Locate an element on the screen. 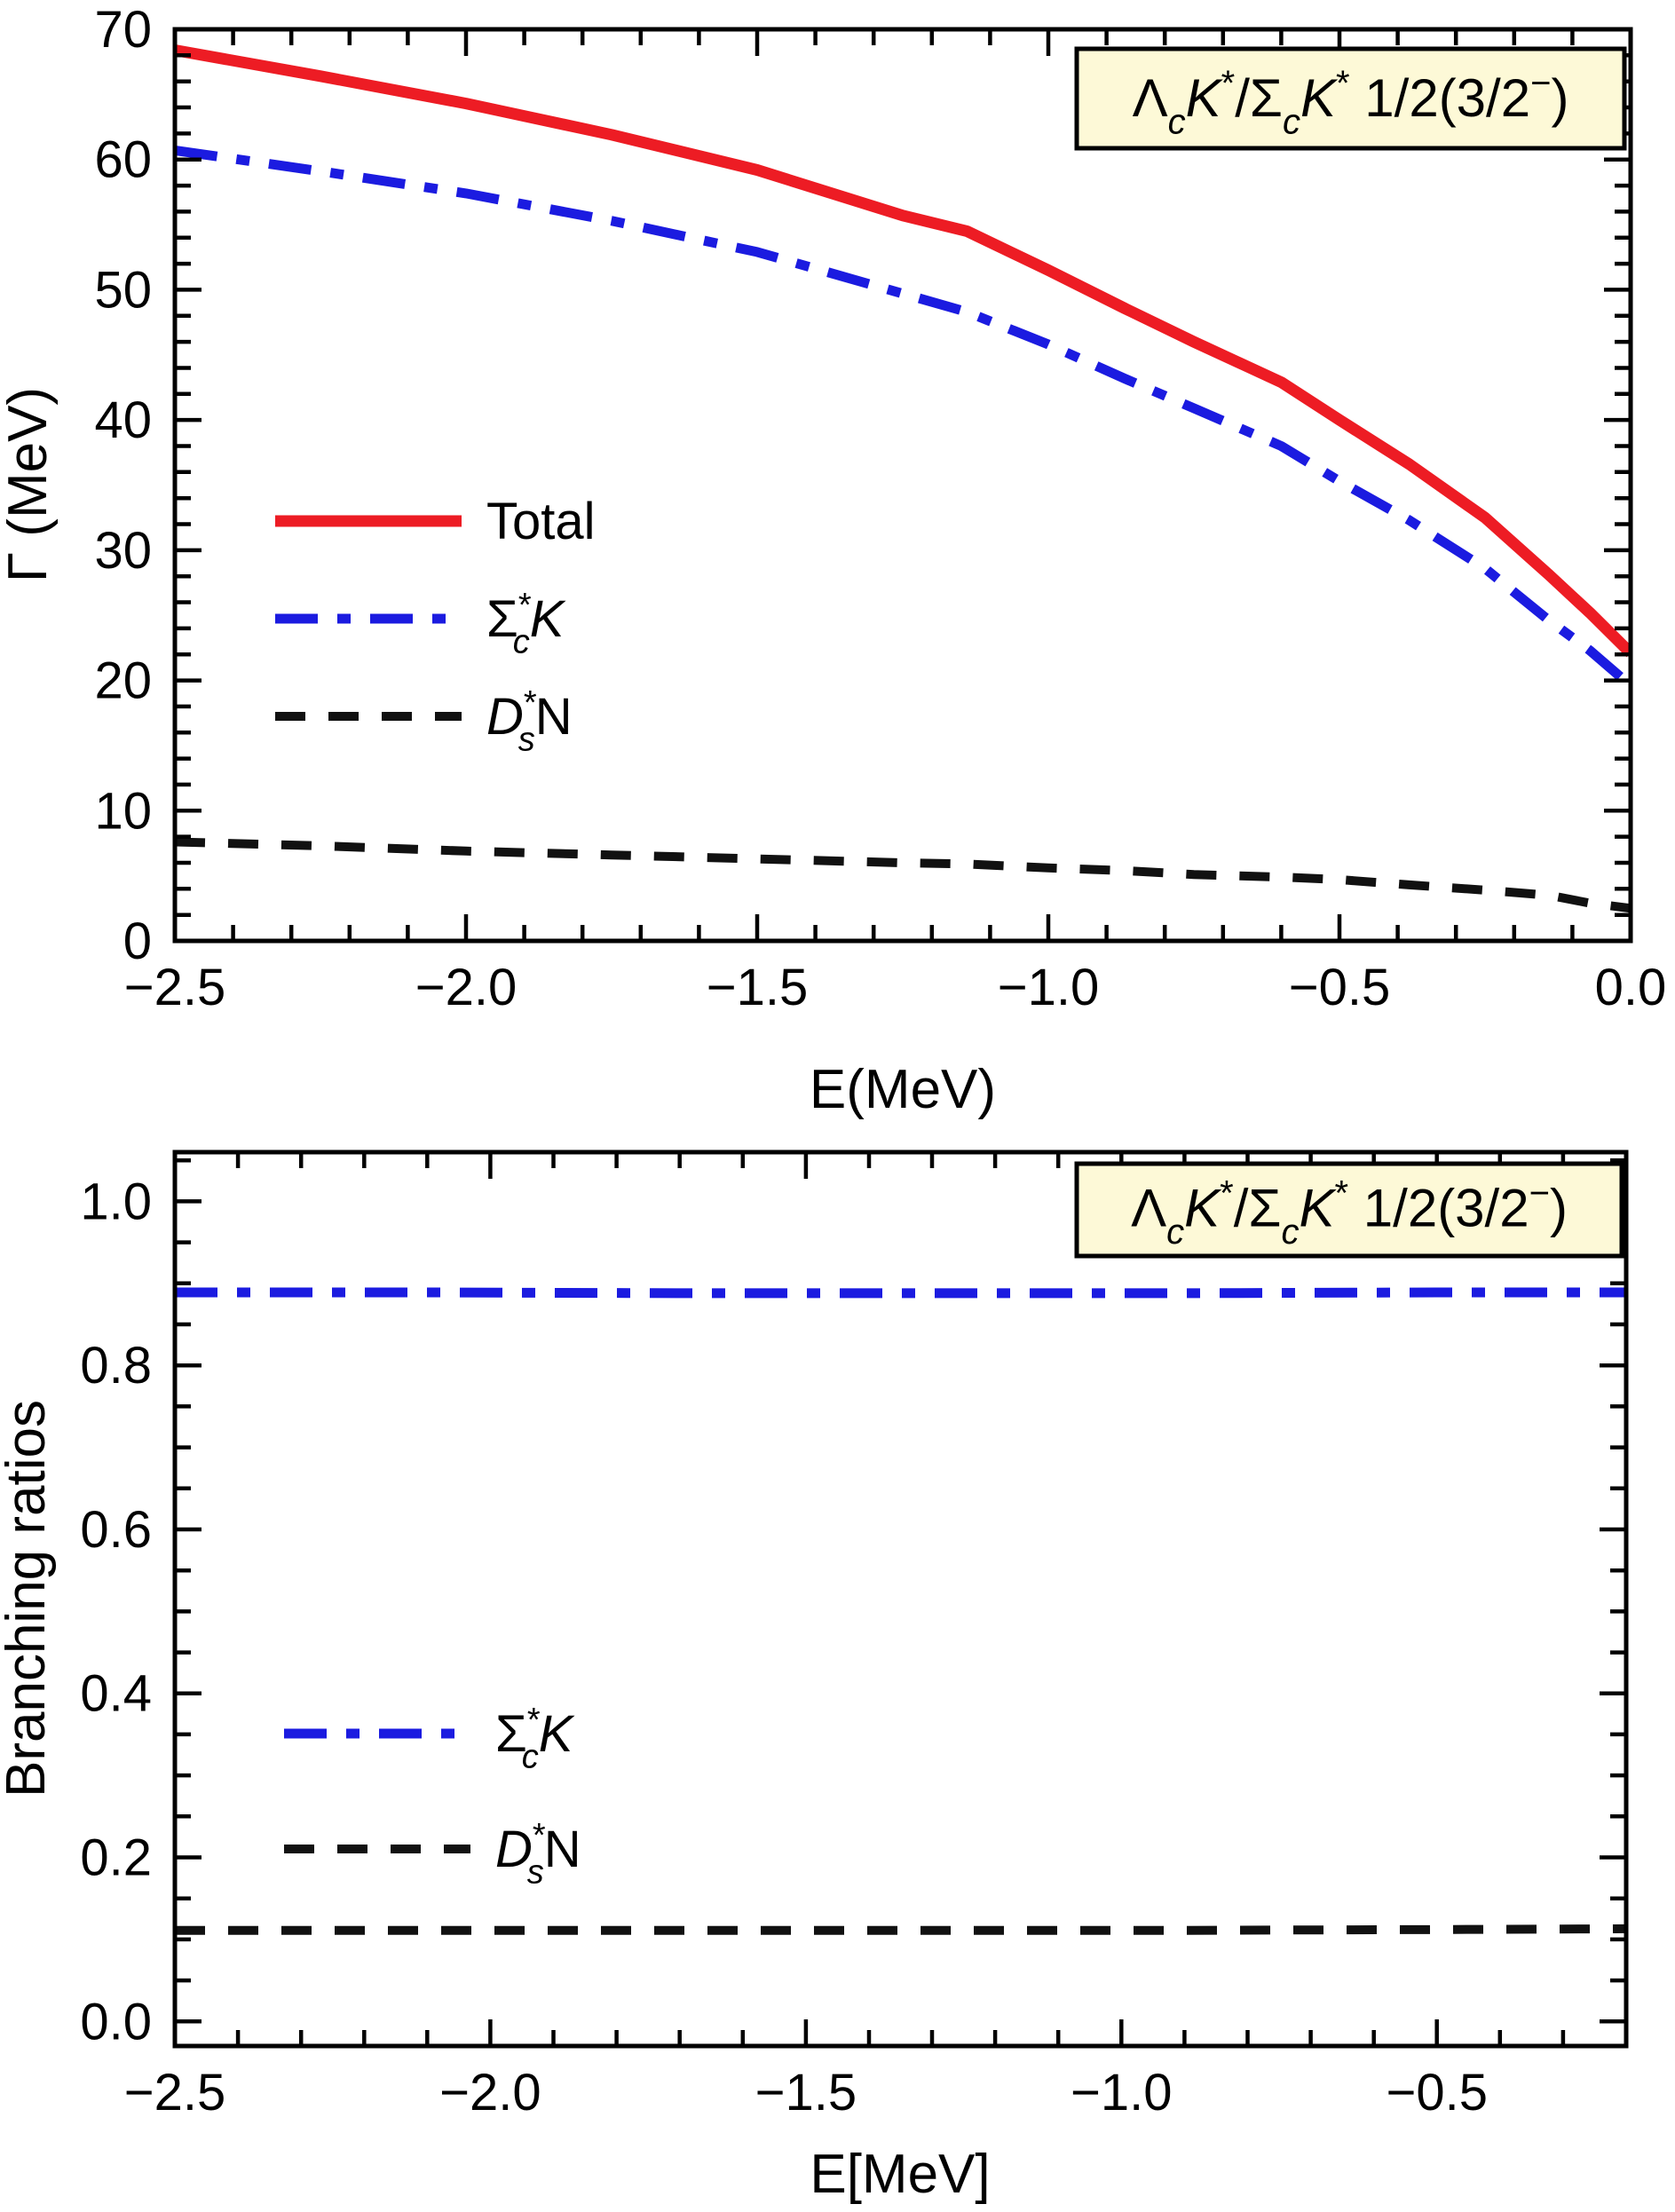  y-tick-label: 30 is located at coordinates (123, 551).